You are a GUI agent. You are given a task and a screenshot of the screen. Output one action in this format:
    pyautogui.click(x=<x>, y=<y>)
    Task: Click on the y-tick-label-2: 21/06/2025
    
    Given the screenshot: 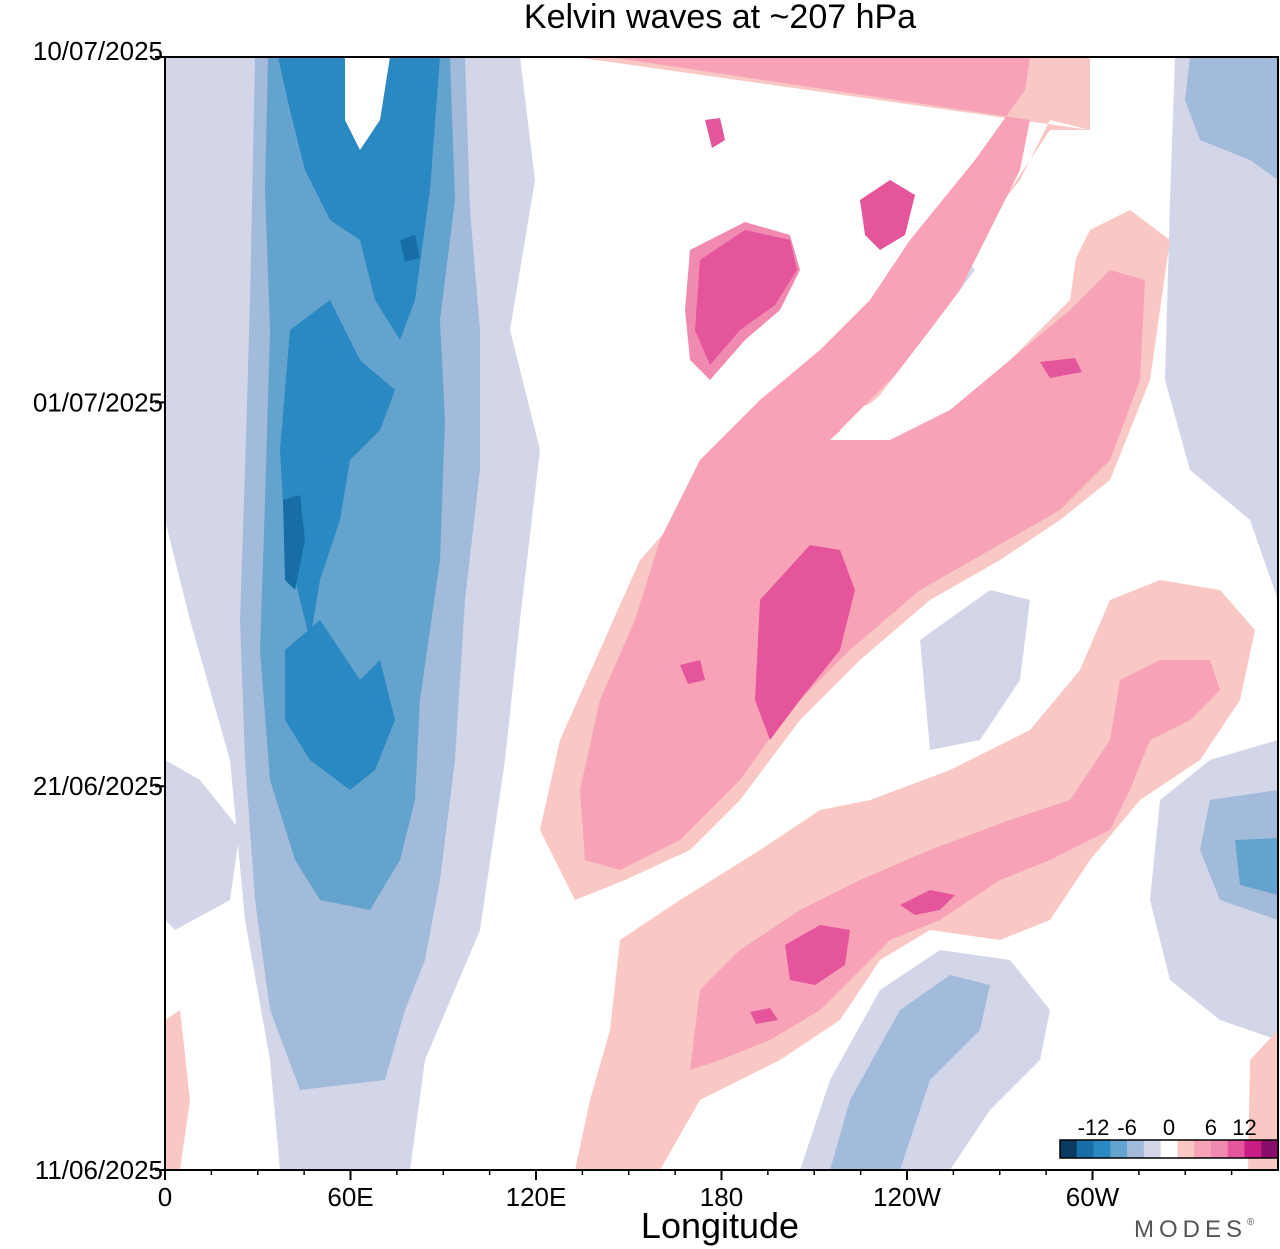 What is the action you would take?
    pyautogui.click(x=98, y=786)
    